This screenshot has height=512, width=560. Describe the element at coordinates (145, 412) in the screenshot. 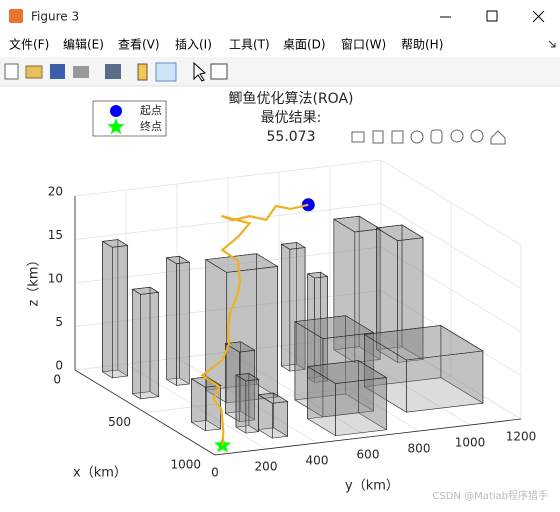

I see `x-axis` at that location.